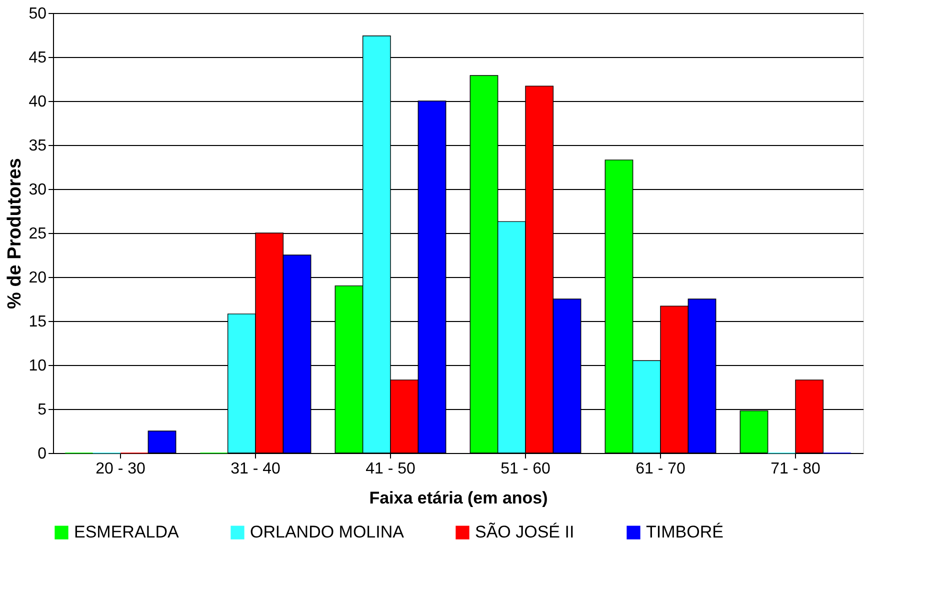 This screenshot has height=590, width=940. What do you see at coordinates (661, 469) in the screenshot?
I see `x-tick-label: 61 - 70` at bounding box center [661, 469].